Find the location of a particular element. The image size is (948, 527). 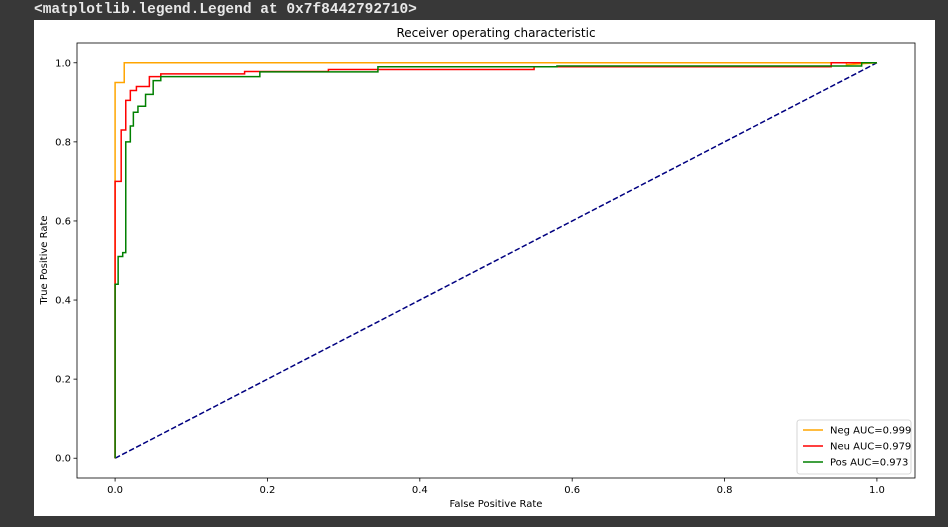

x-tick-label: 0.0 is located at coordinates (115, 490).